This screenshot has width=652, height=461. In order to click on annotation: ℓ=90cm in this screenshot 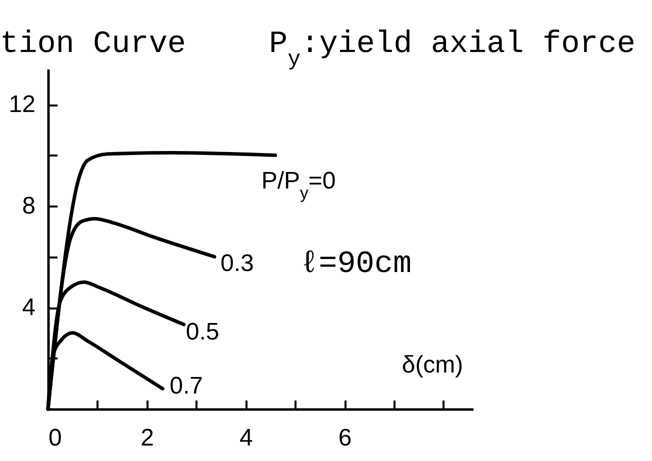, I will do `click(356, 264)`.